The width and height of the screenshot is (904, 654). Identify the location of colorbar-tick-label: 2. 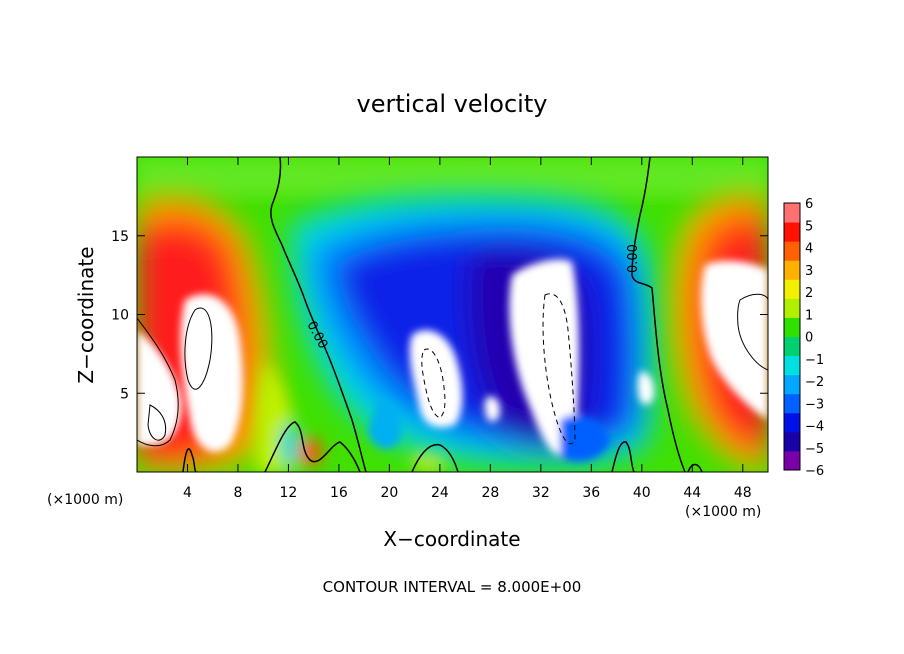
(809, 293).